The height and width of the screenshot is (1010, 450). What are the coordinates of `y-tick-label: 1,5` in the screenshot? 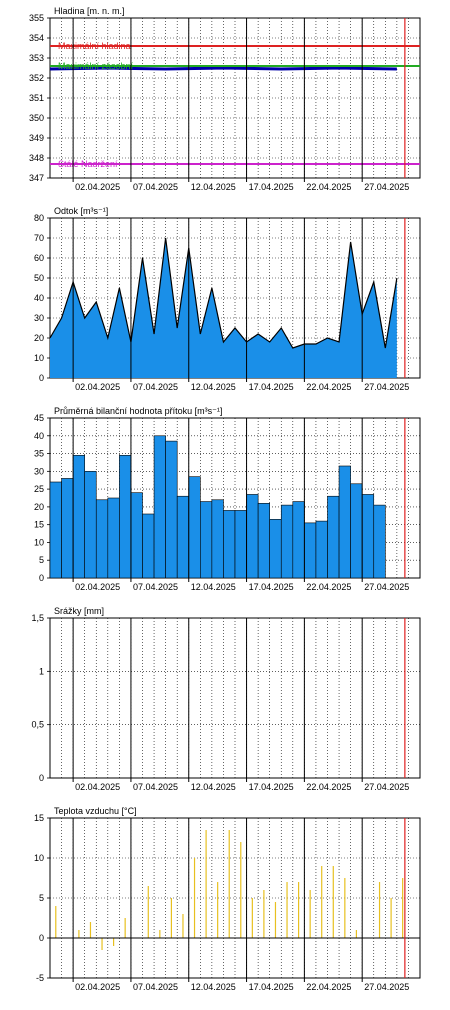 It's located at (37, 618).